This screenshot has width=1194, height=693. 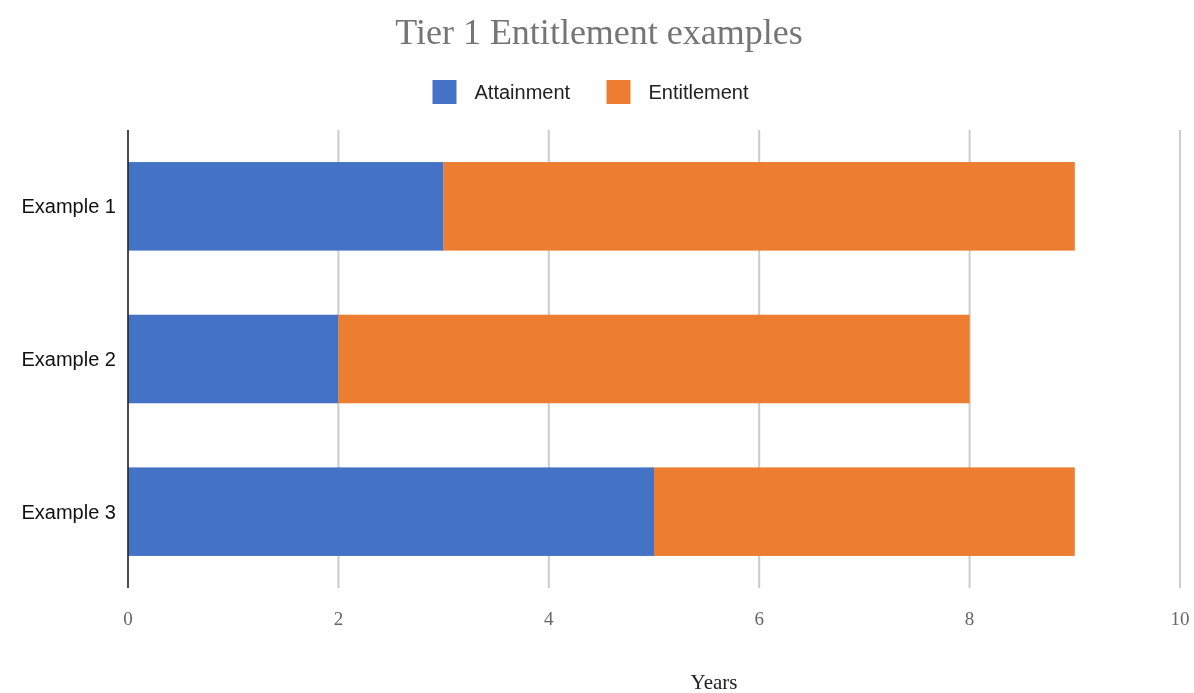 I want to click on x-tick-label: 8, so click(x=969, y=618).